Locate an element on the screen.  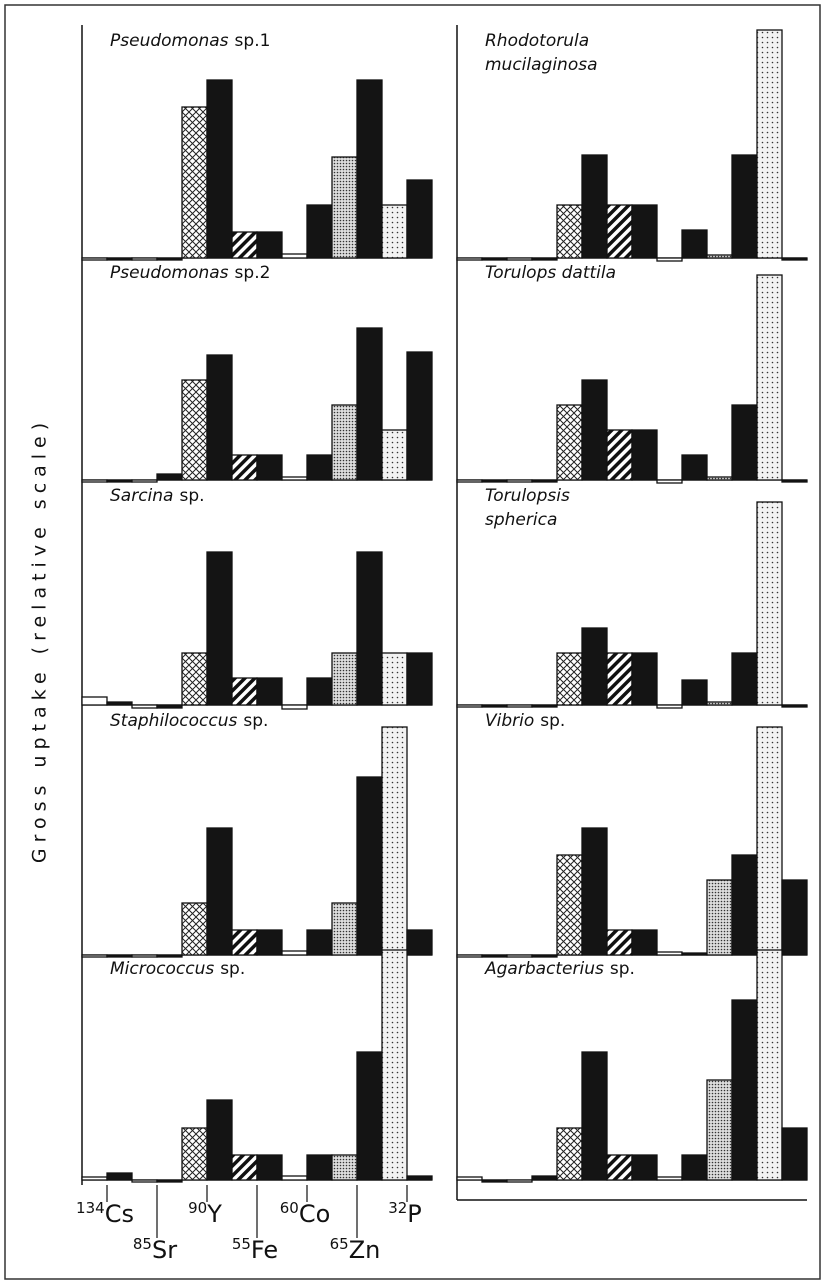
isotope-mass: 60 is located at coordinates (289, 1208).